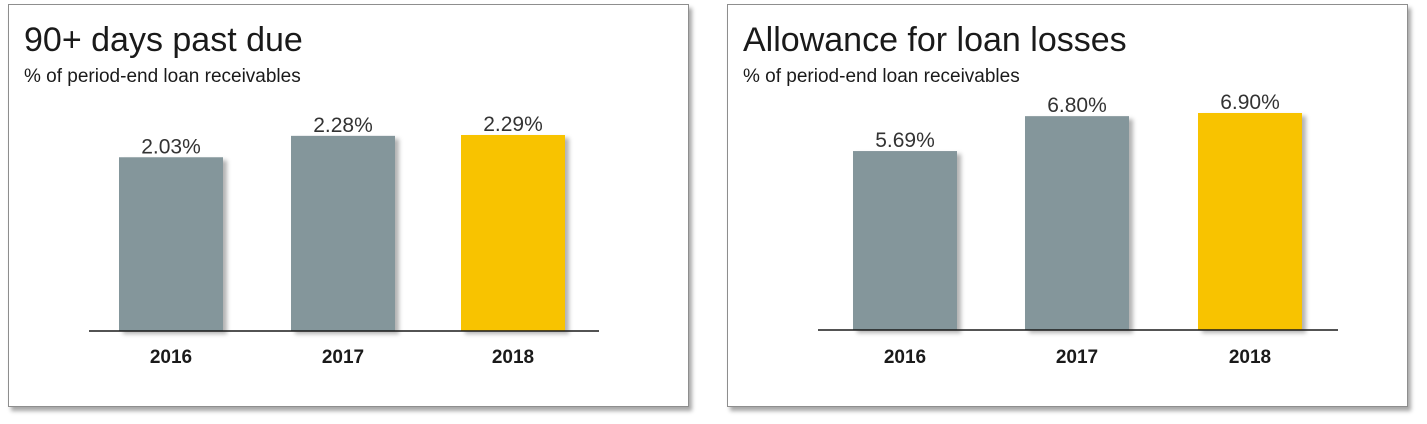  I want to click on data-label-2017: 6.80%, so click(1077, 105).